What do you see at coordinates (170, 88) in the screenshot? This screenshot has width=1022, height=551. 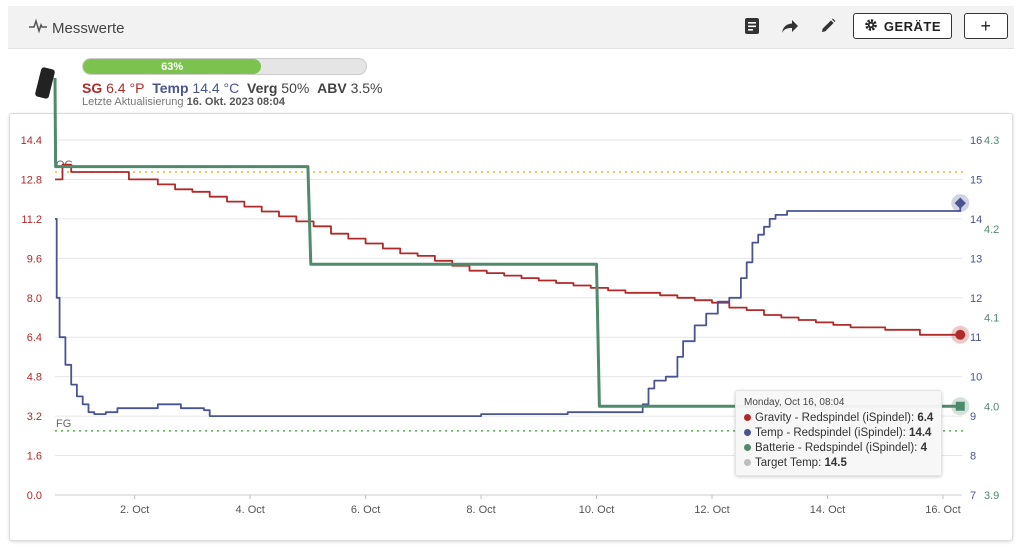 I see `temp-label: Temp` at bounding box center [170, 88].